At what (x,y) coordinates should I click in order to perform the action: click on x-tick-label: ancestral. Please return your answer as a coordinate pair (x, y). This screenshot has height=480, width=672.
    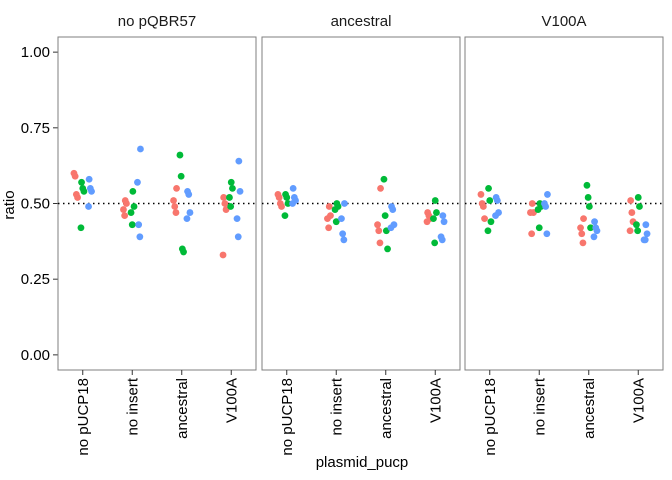
    Looking at the image, I should click on (589, 408).